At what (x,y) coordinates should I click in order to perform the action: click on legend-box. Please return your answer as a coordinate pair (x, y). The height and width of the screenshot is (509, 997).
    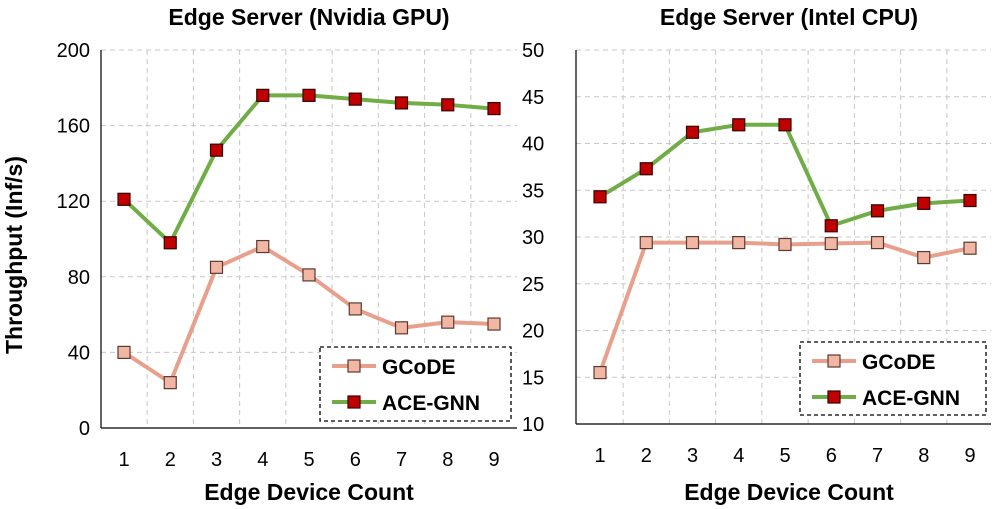
    Looking at the image, I should click on (415, 384).